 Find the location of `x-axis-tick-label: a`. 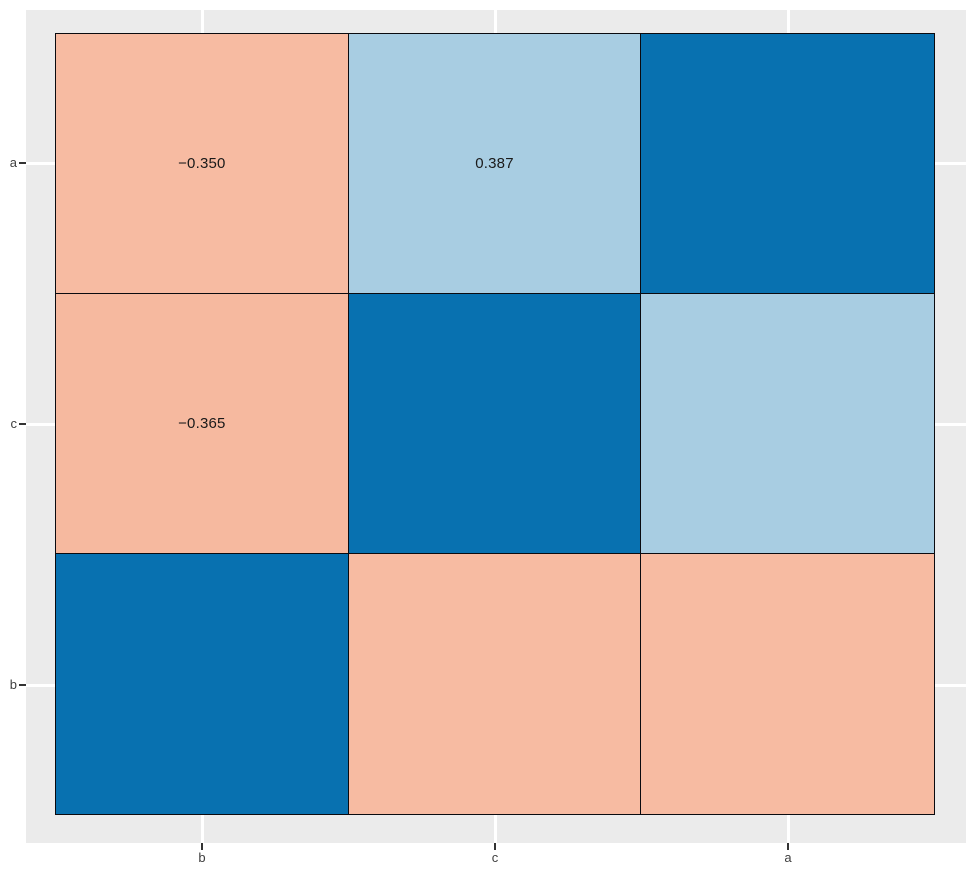

x-axis-tick-label: a is located at coordinates (788, 857).